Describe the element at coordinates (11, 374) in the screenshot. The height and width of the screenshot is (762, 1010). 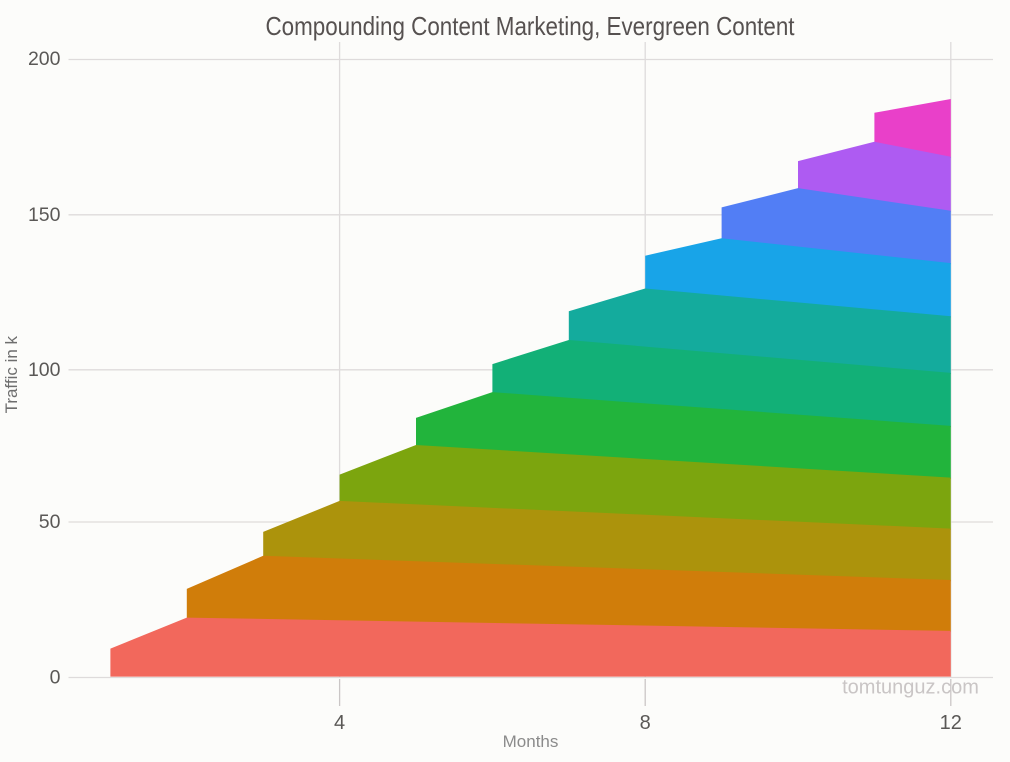
I see `svg-text: Traffic in k` at that location.